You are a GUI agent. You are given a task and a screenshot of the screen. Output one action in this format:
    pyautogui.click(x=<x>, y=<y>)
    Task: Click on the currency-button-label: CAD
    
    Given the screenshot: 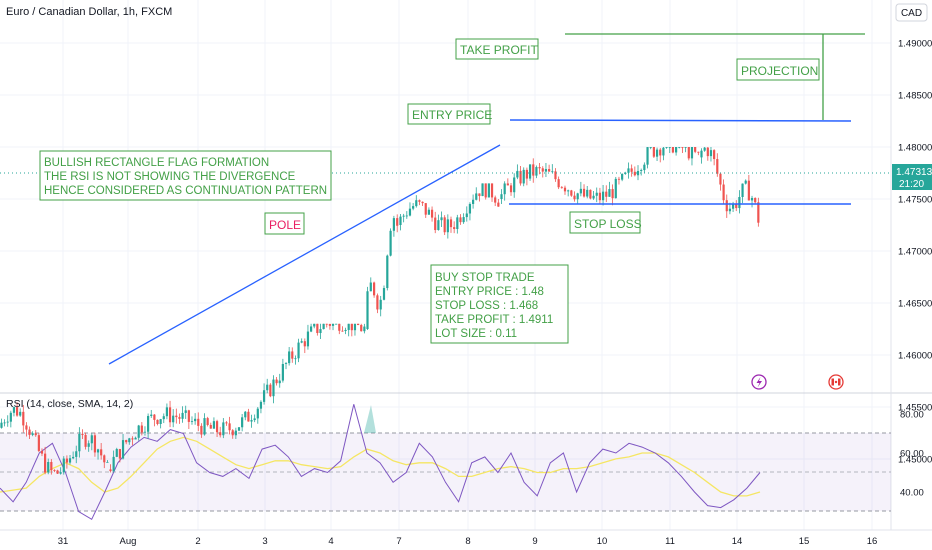 What is the action you would take?
    pyautogui.click(x=911, y=13)
    